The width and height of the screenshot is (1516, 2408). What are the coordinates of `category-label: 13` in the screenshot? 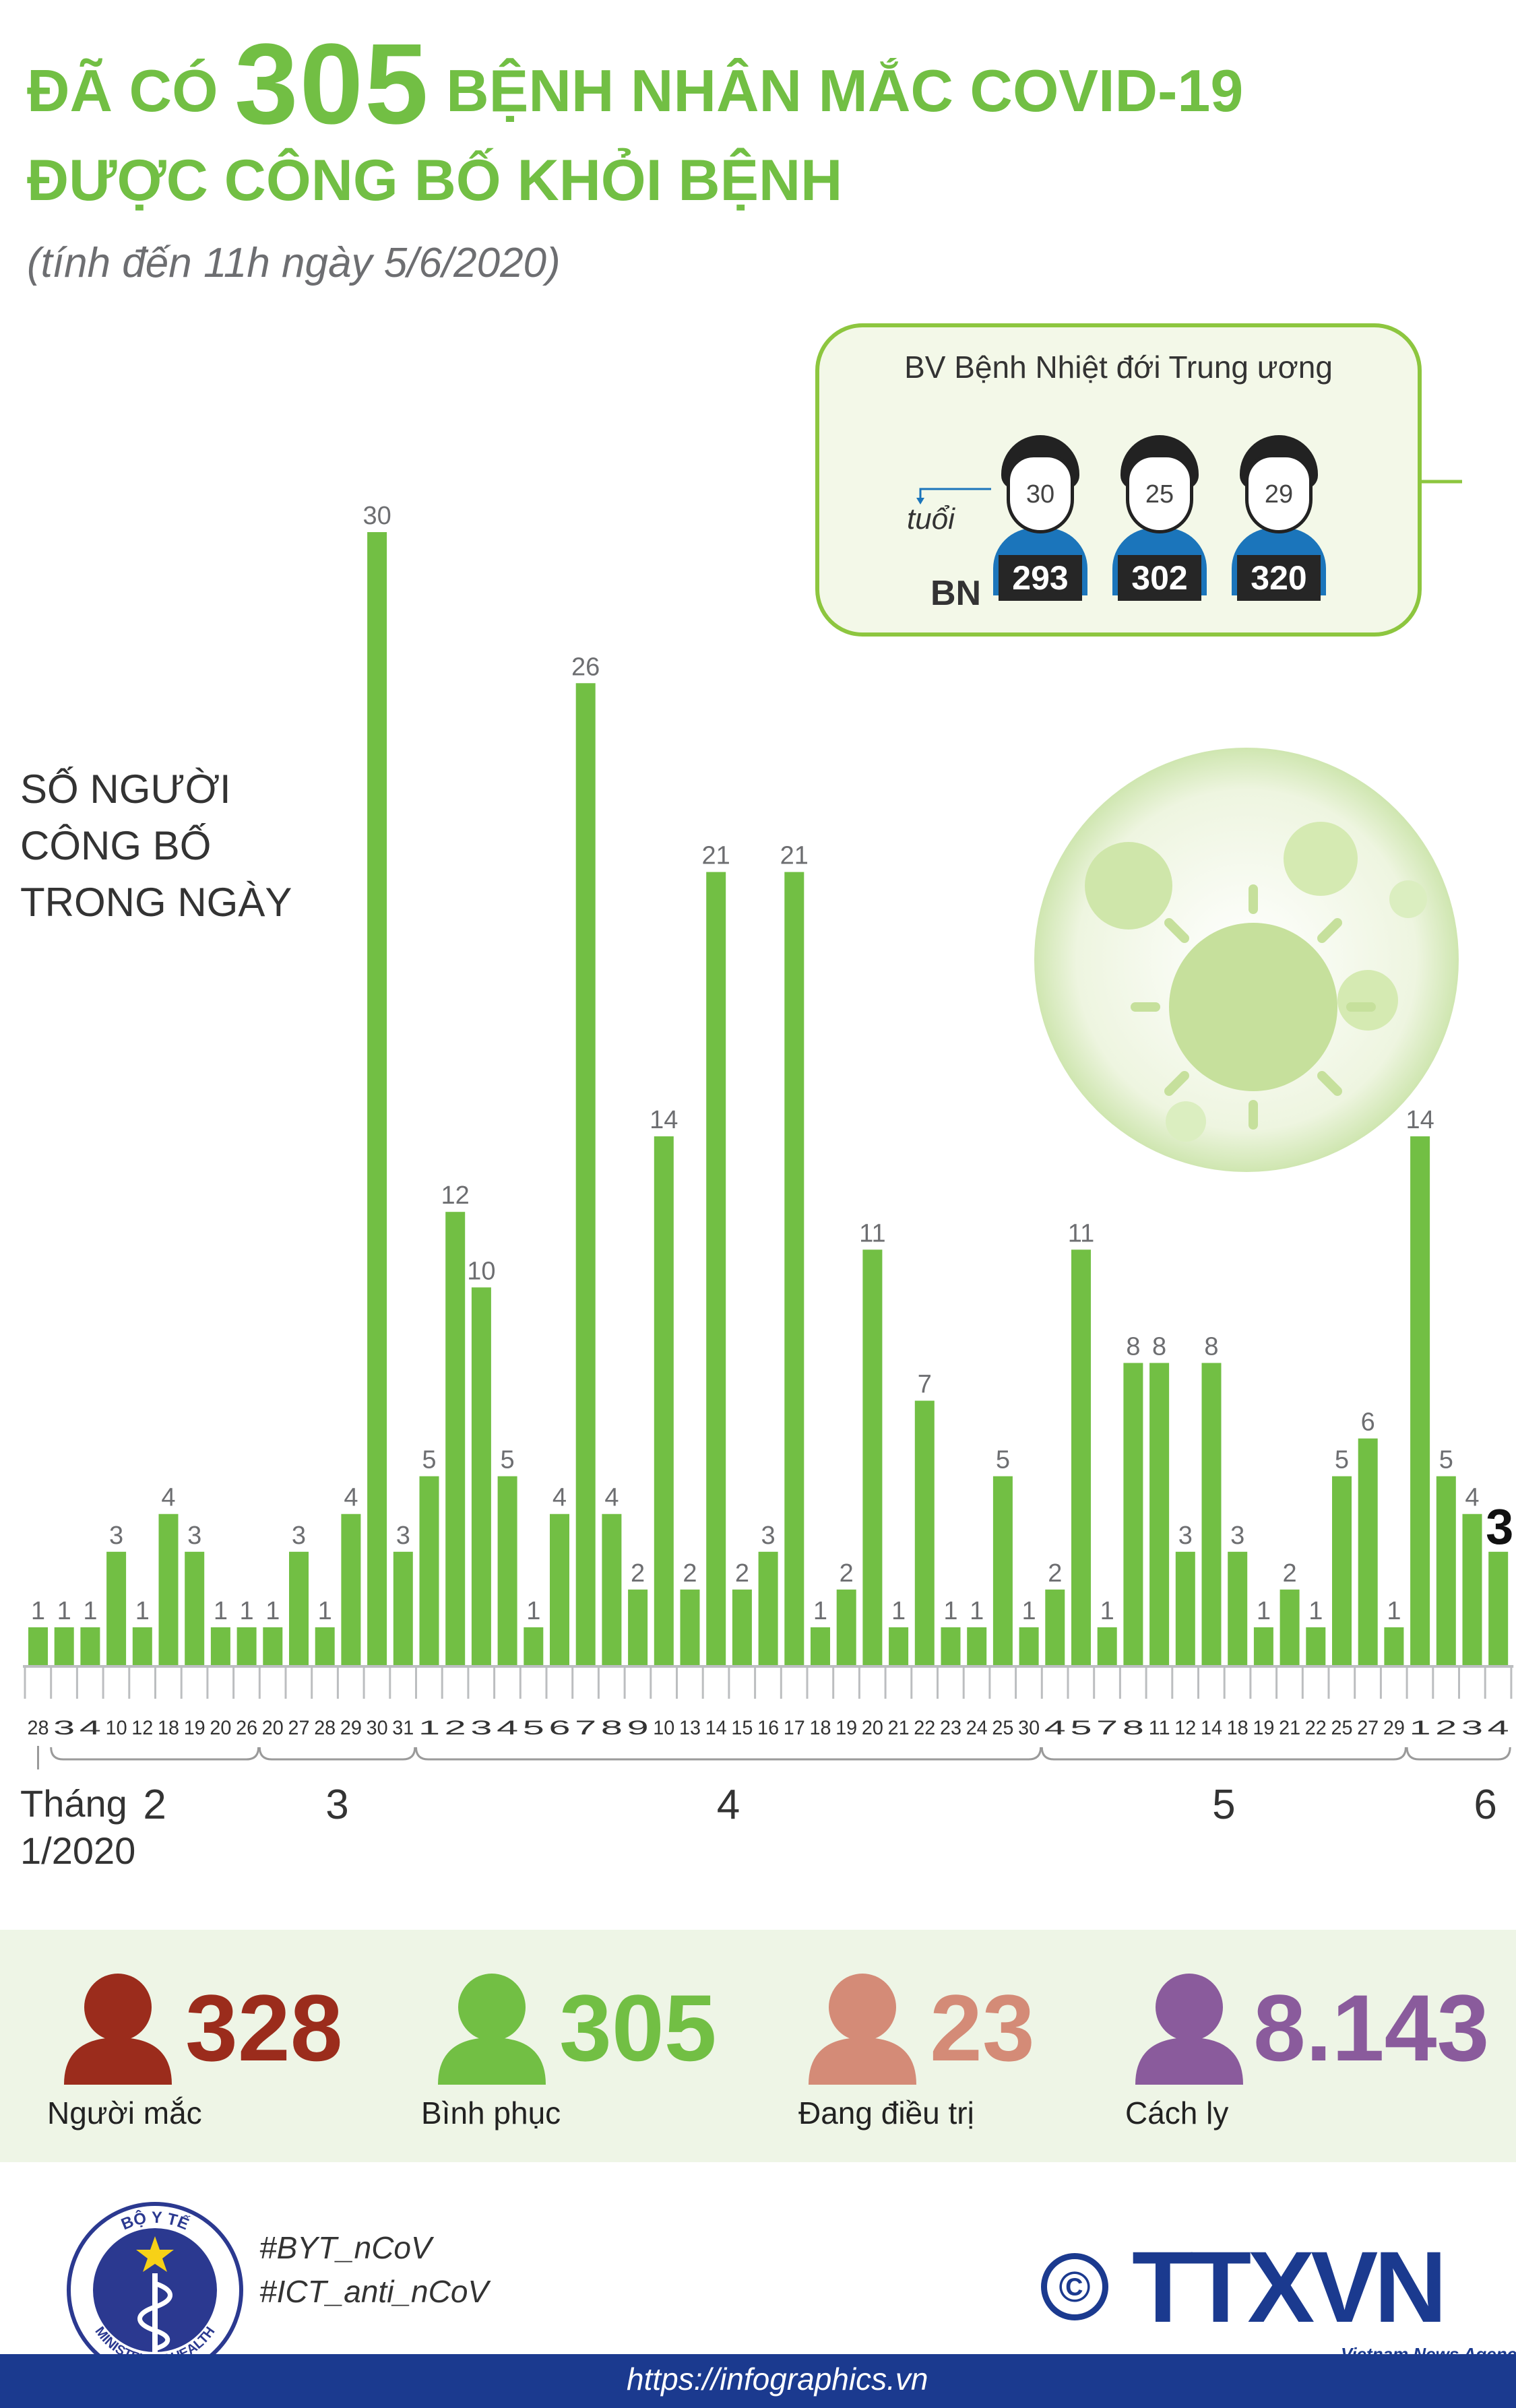 It's located at (690, 1728).